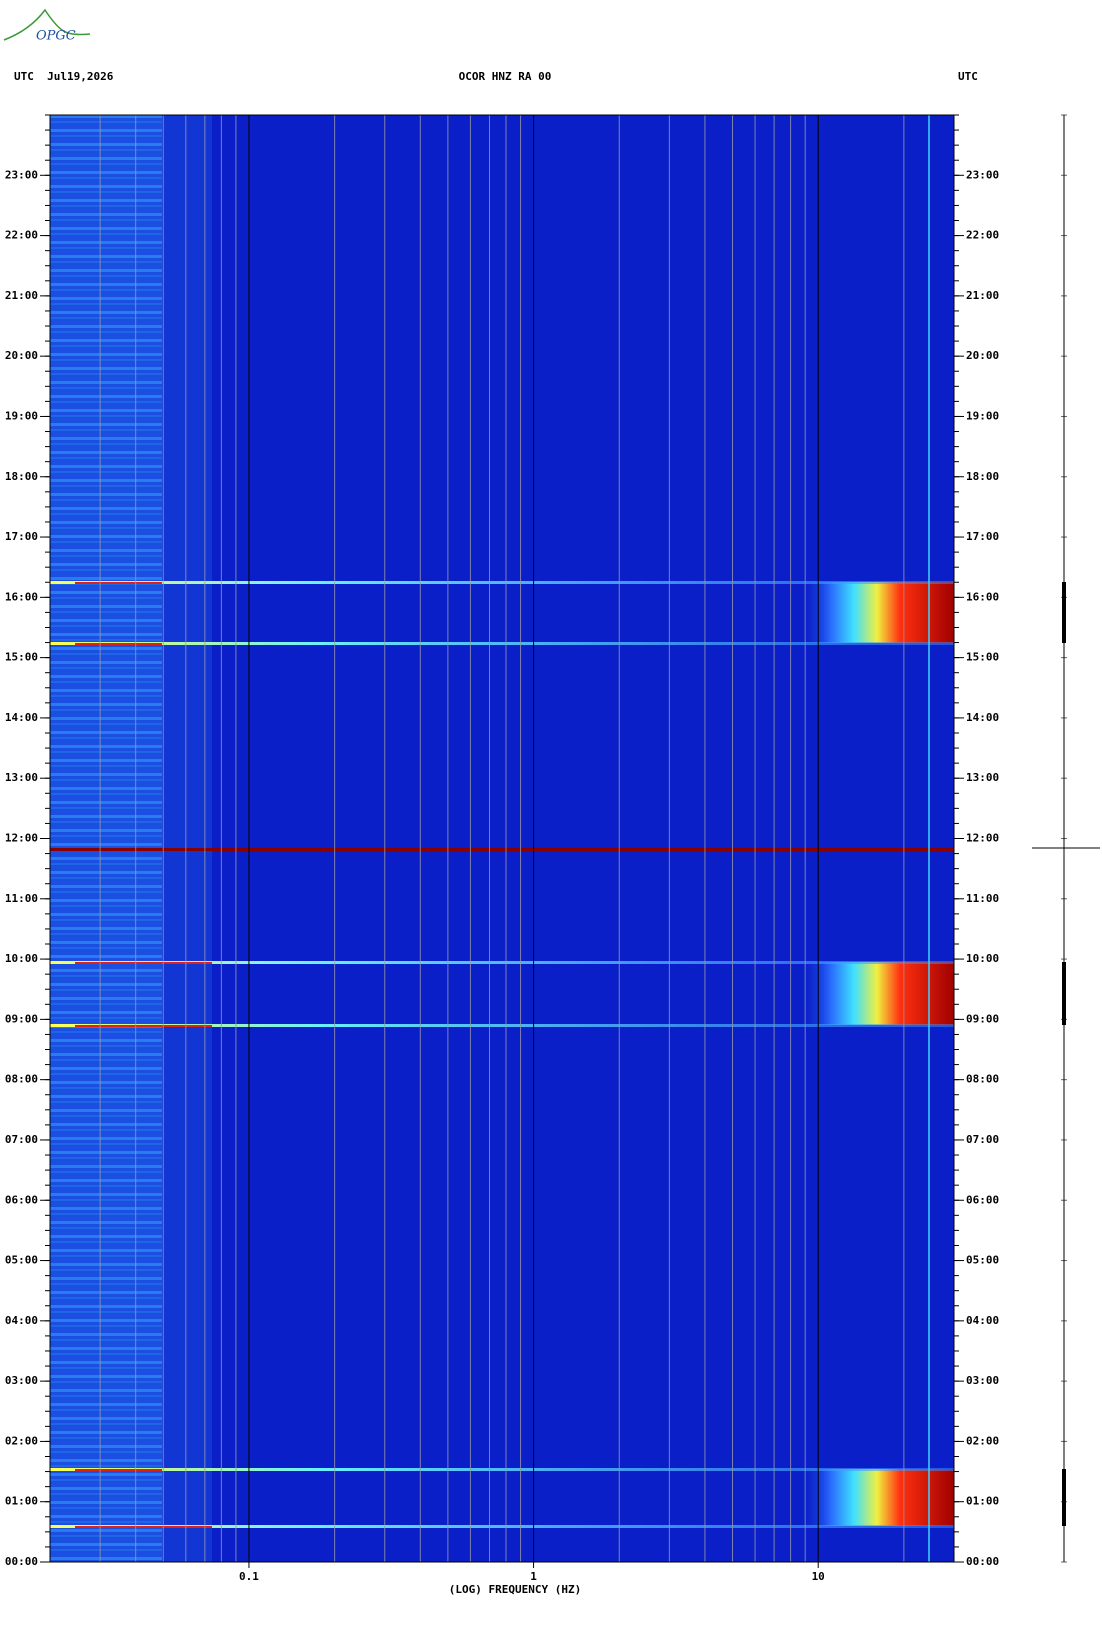 Image resolution: width=1102 pixels, height=1634 pixels. What do you see at coordinates (249, 1576) in the screenshot?
I see `x-tick-label: 0.1` at bounding box center [249, 1576].